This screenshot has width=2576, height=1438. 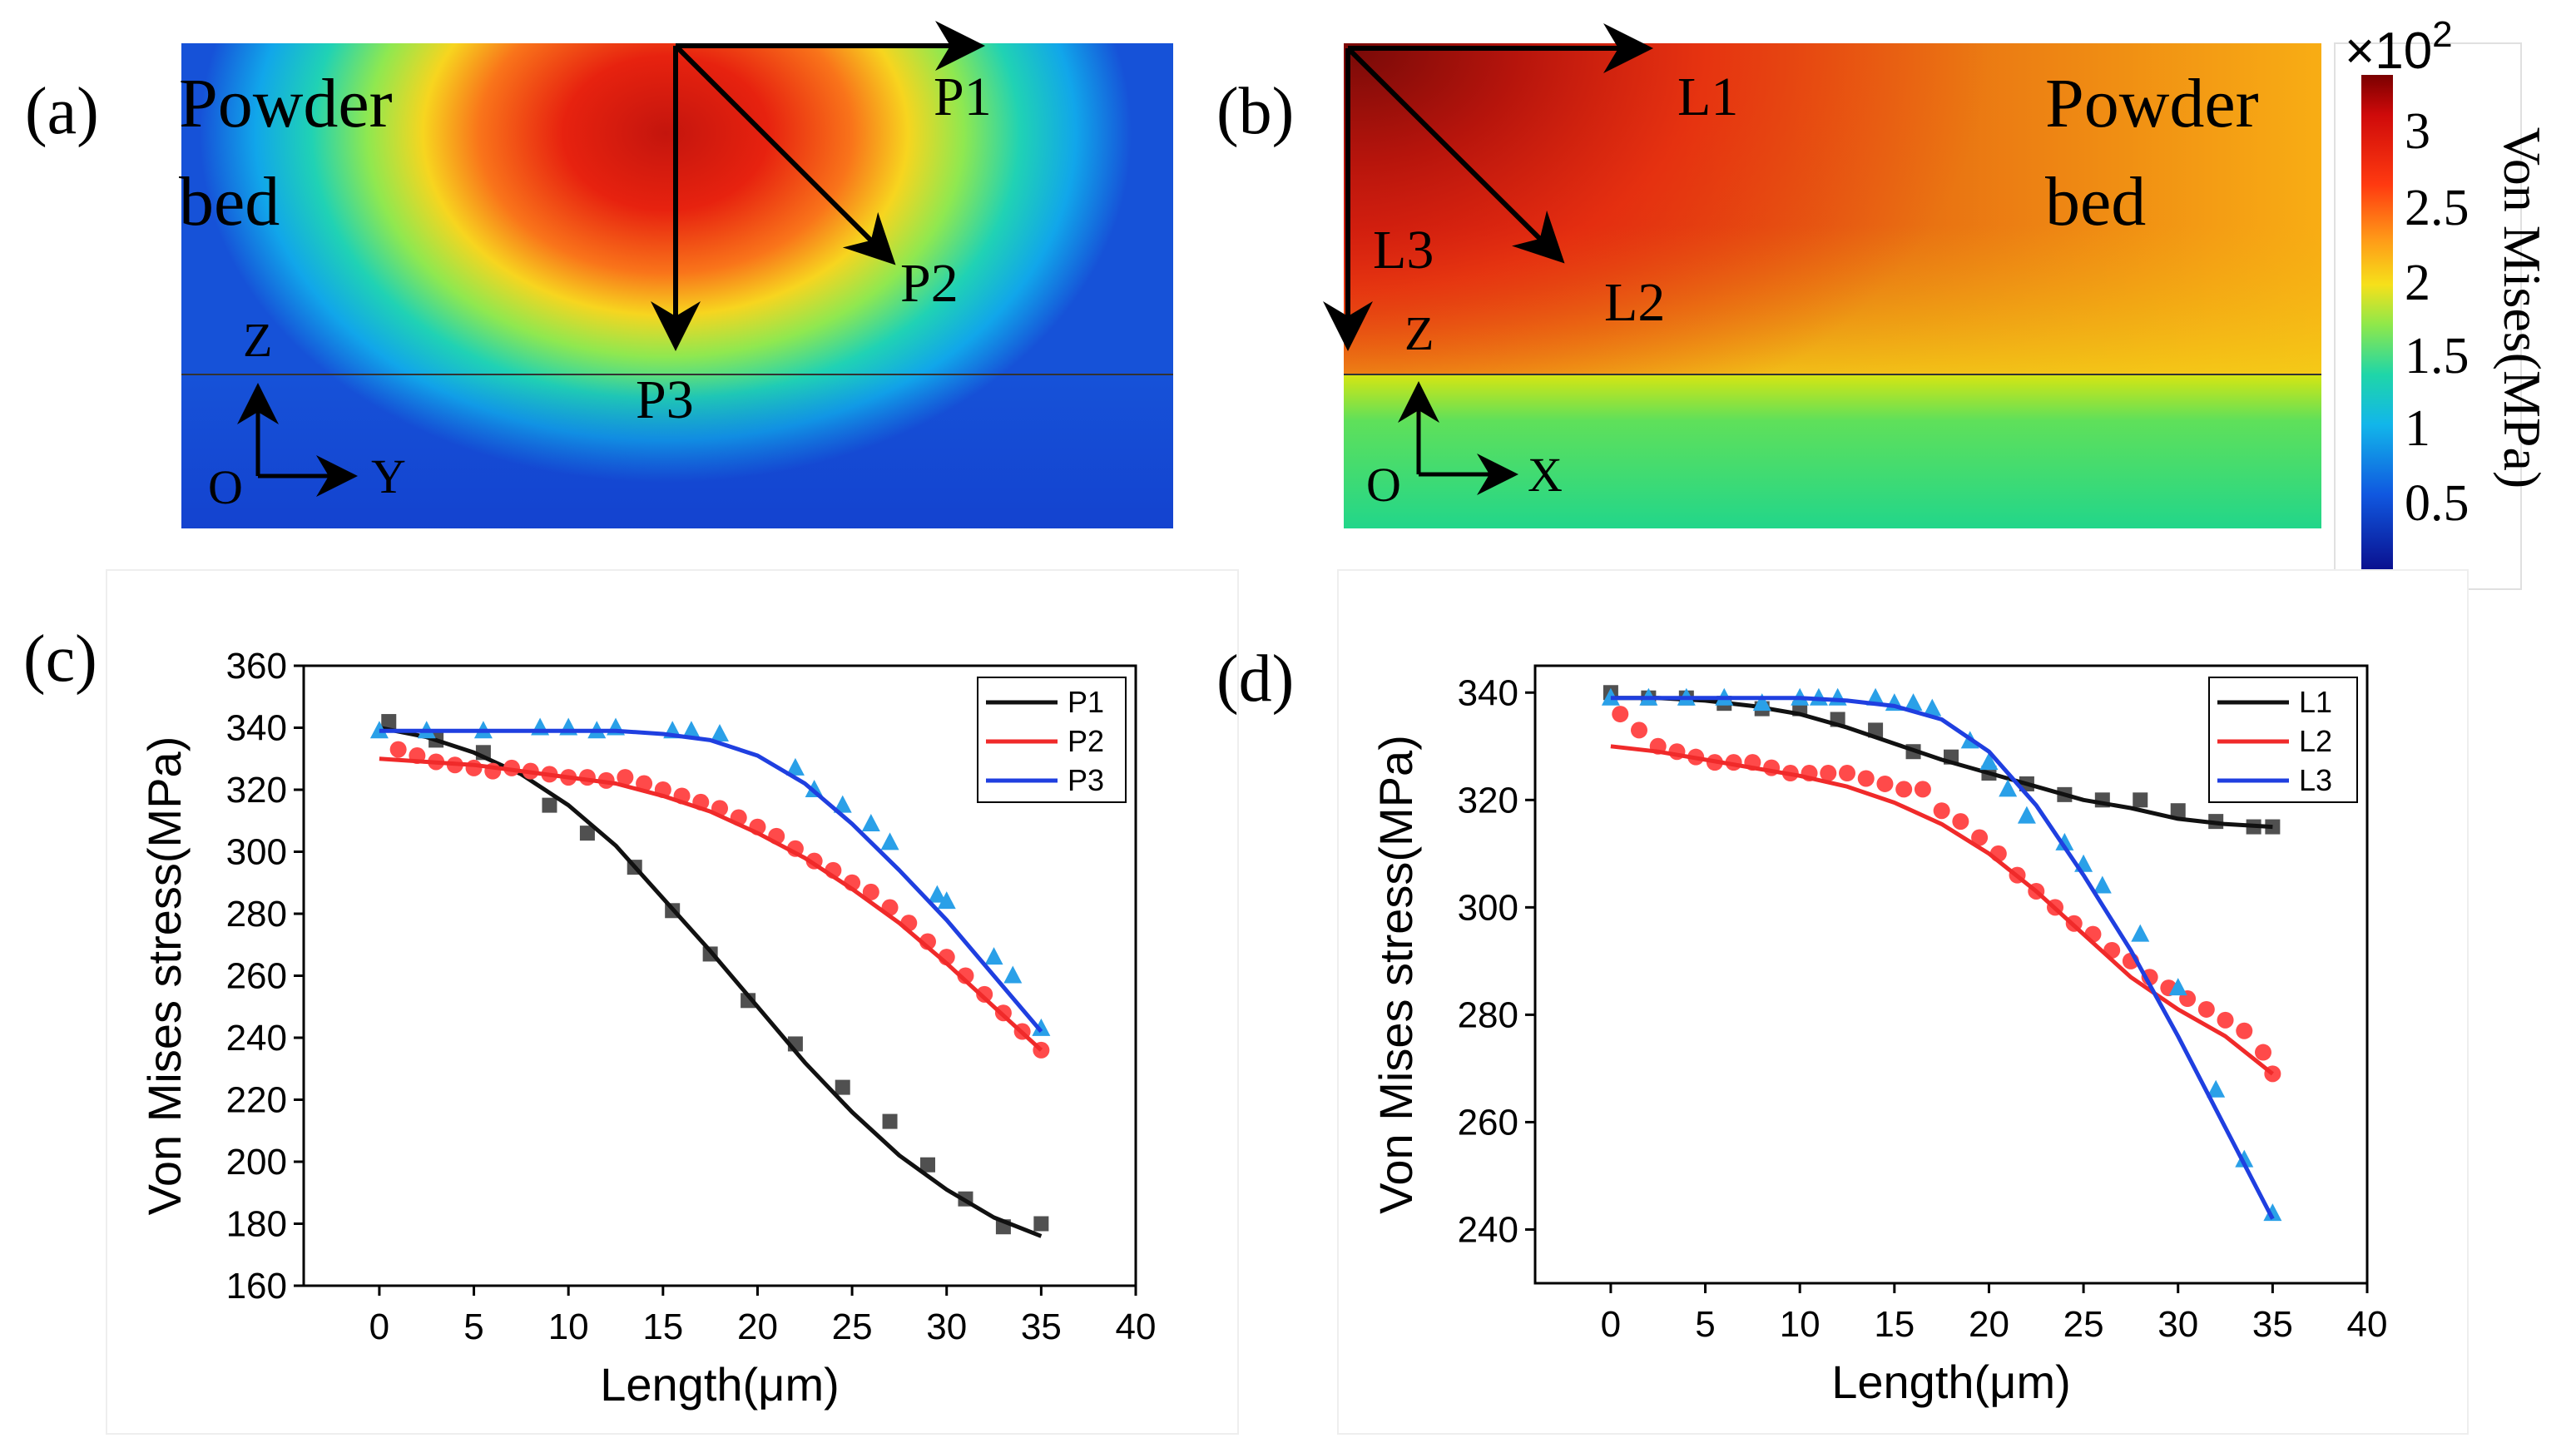 I want to click on x-tick-label: 25, so click(x=853, y=1327).